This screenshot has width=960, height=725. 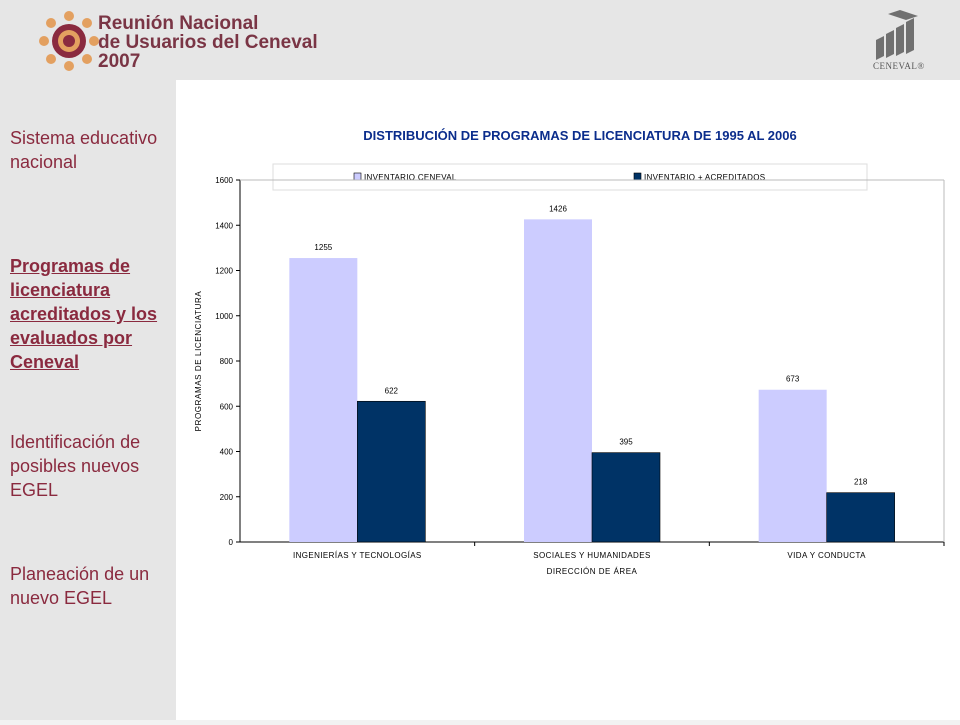 I want to click on y-tick-label: 1400, so click(x=224, y=225).